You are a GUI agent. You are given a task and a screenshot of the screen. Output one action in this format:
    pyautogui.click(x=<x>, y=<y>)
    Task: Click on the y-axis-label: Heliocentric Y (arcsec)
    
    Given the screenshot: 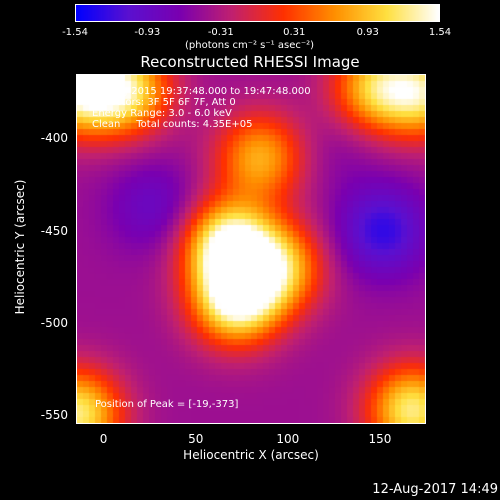 What is the action you would take?
    pyautogui.click(x=20, y=247)
    